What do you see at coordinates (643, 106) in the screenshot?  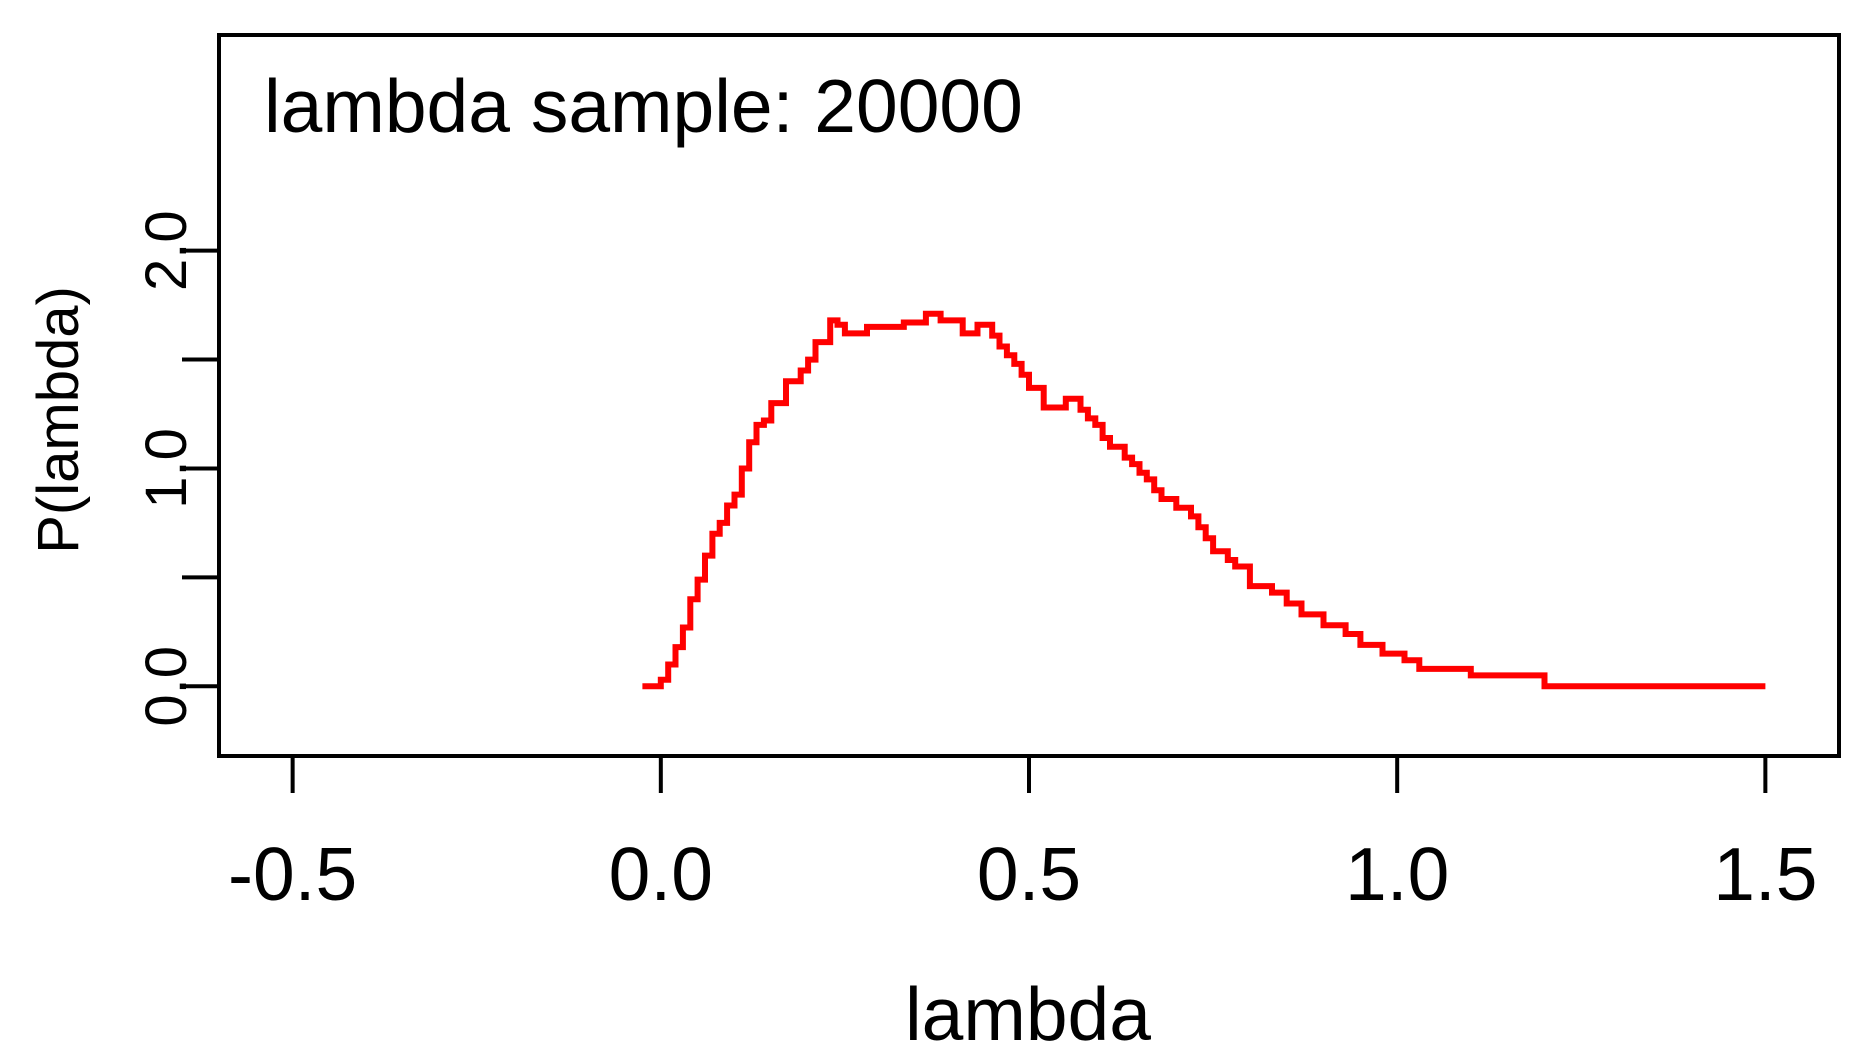 I see `chart-title: lambda sample: 20000` at bounding box center [643, 106].